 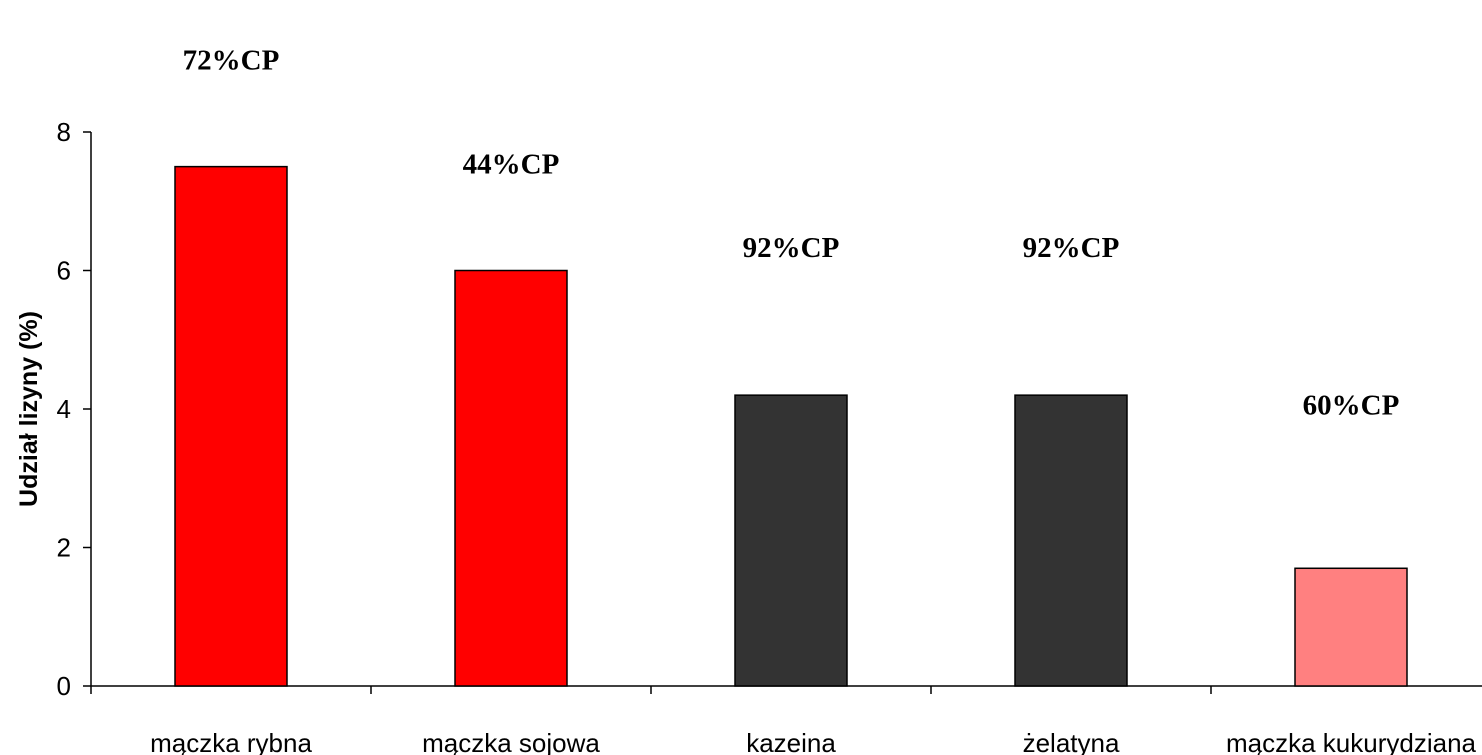 I want to click on category-label: kazeina, so click(x=791, y=741).